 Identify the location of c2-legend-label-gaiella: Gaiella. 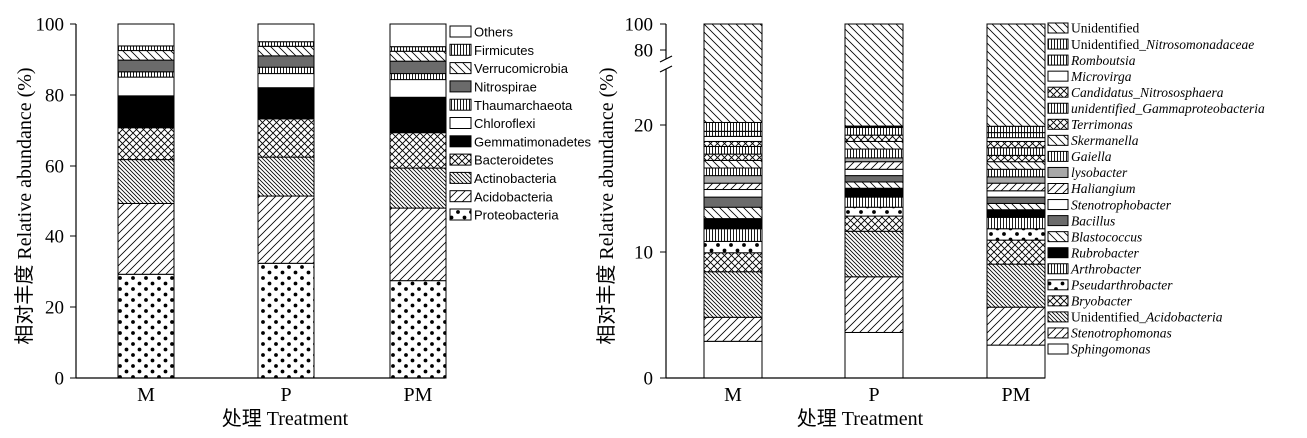
(1091, 156).